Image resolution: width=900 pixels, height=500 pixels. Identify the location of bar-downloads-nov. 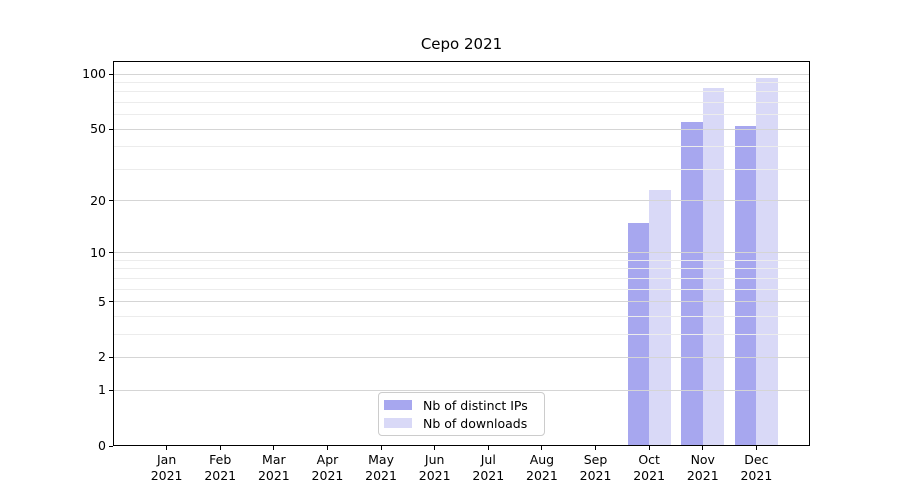
(713, 266).